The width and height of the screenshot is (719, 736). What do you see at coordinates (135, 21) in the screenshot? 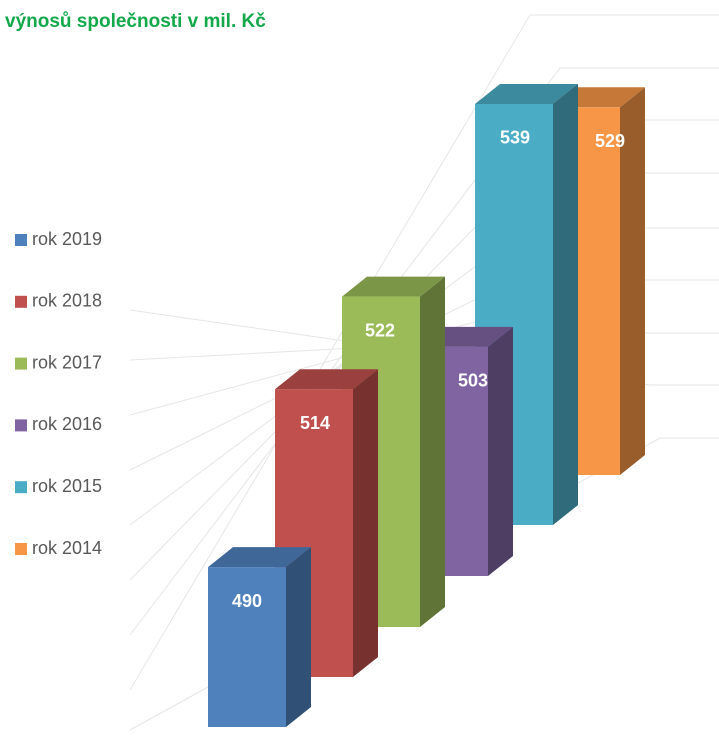
I see `chart-title: výnosů společnosti v mil. Kč` at bounding box center [135, 21].